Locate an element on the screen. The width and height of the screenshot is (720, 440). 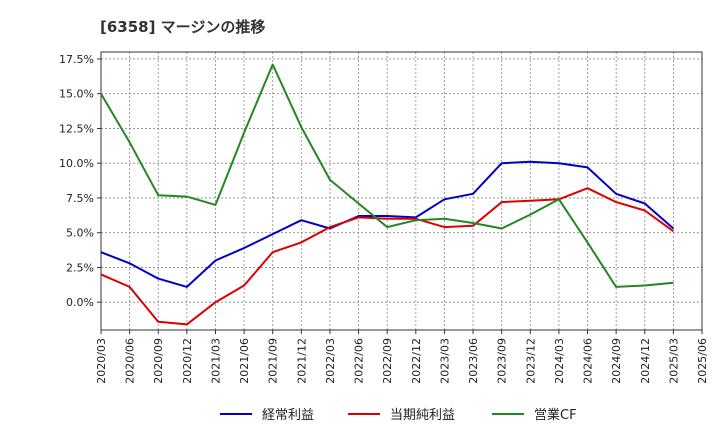
y-tick-label: 17.5% is located at coordinates (76, 59).